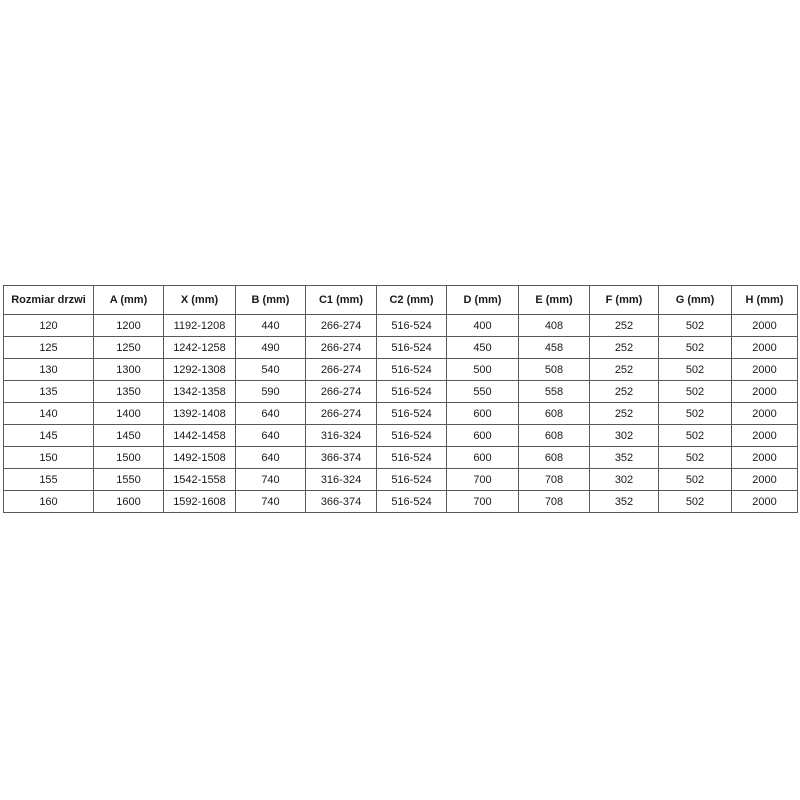  I want to click on table-cell: 1592-1608, so click(199, 501).